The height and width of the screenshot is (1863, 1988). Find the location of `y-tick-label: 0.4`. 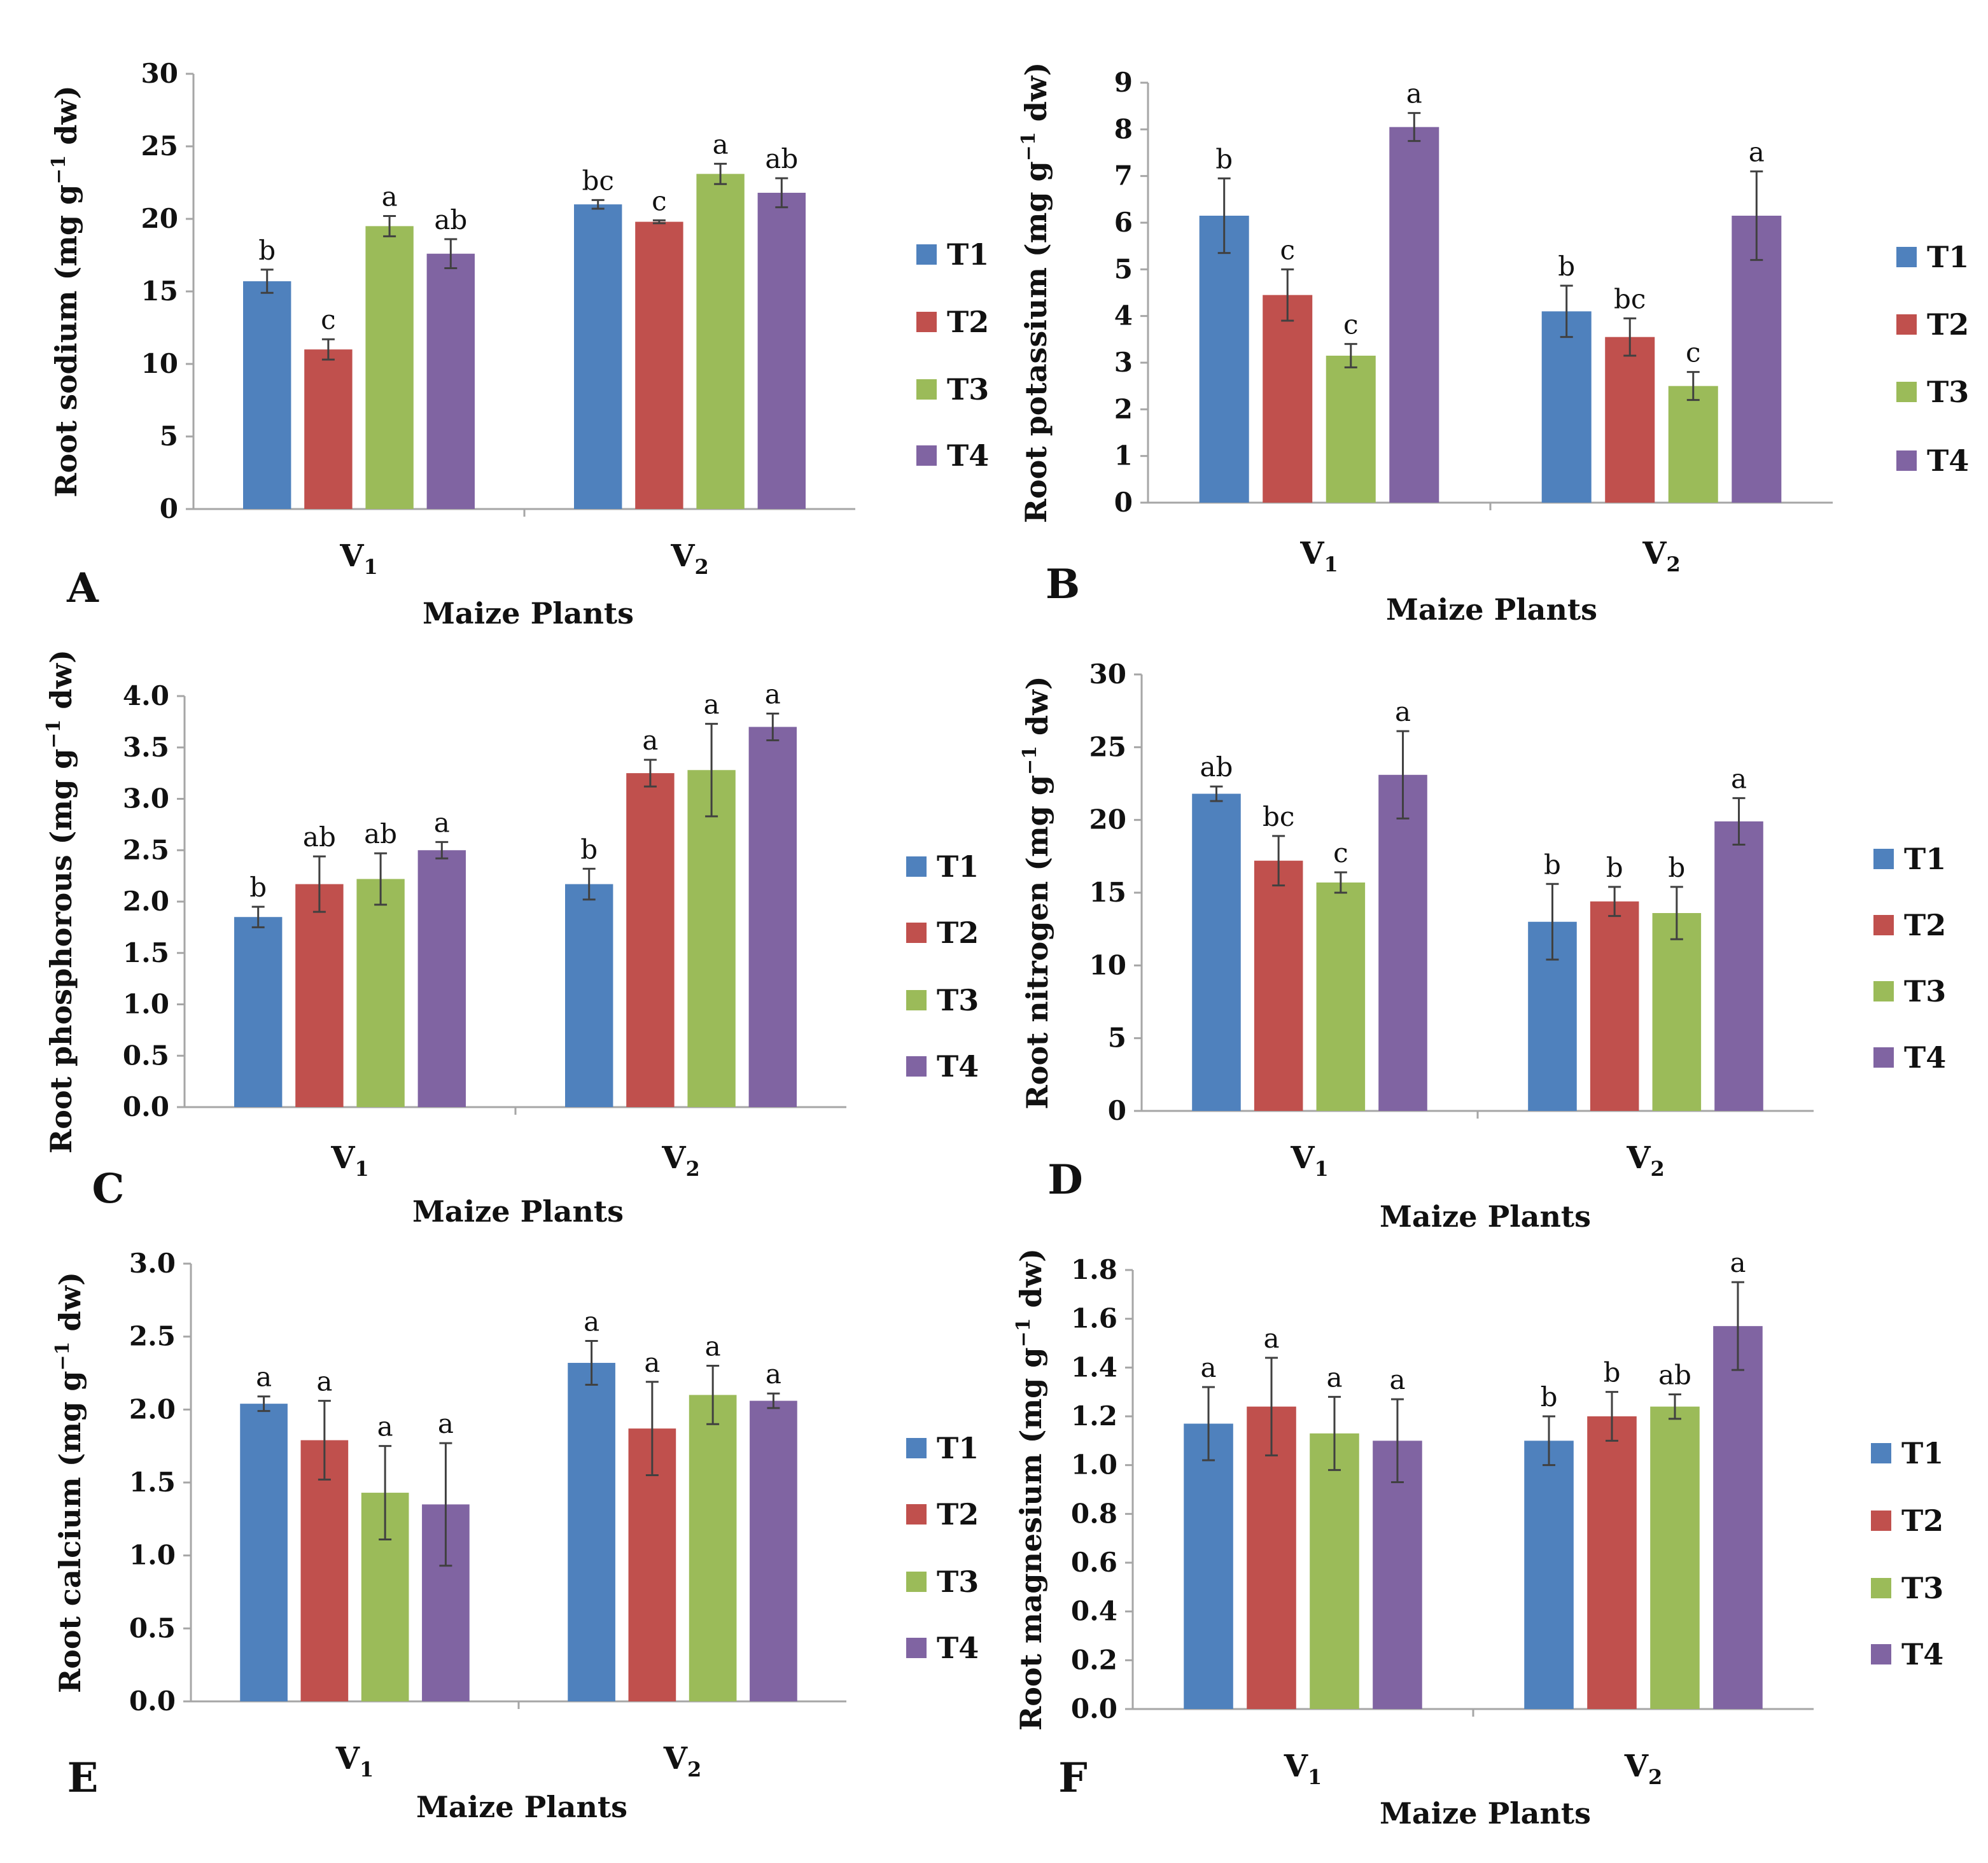

y-tick-label: 0.4 is located at coordinates (1094, 1611).